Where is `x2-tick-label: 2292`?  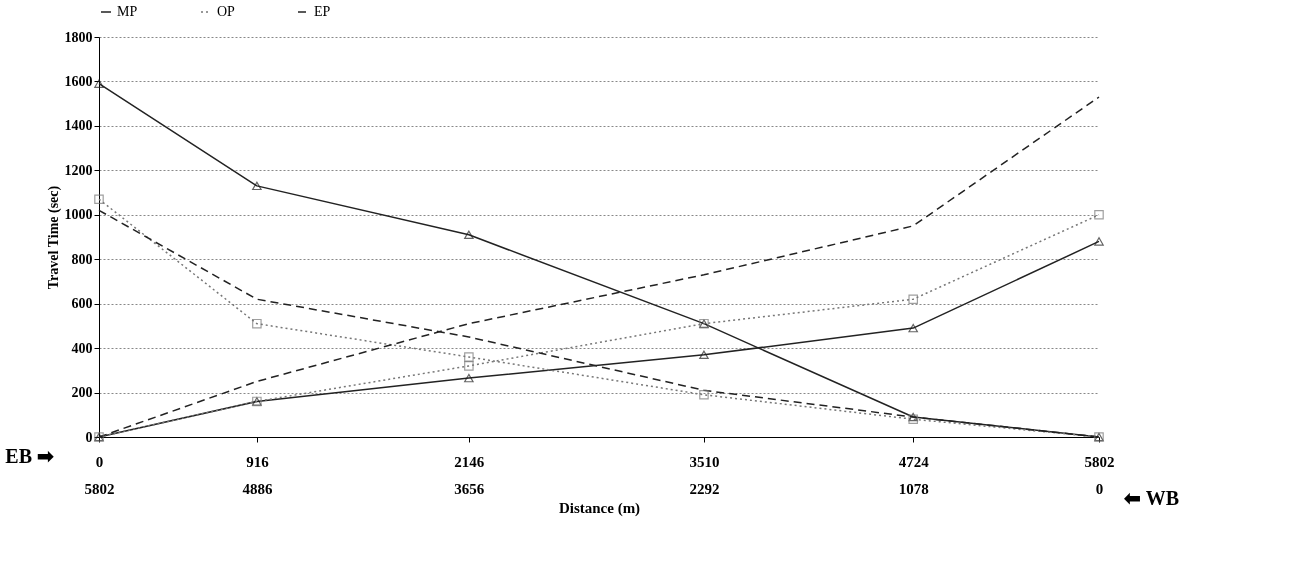
x2-tick-label: 2292 is located at coordinates (704, 488).